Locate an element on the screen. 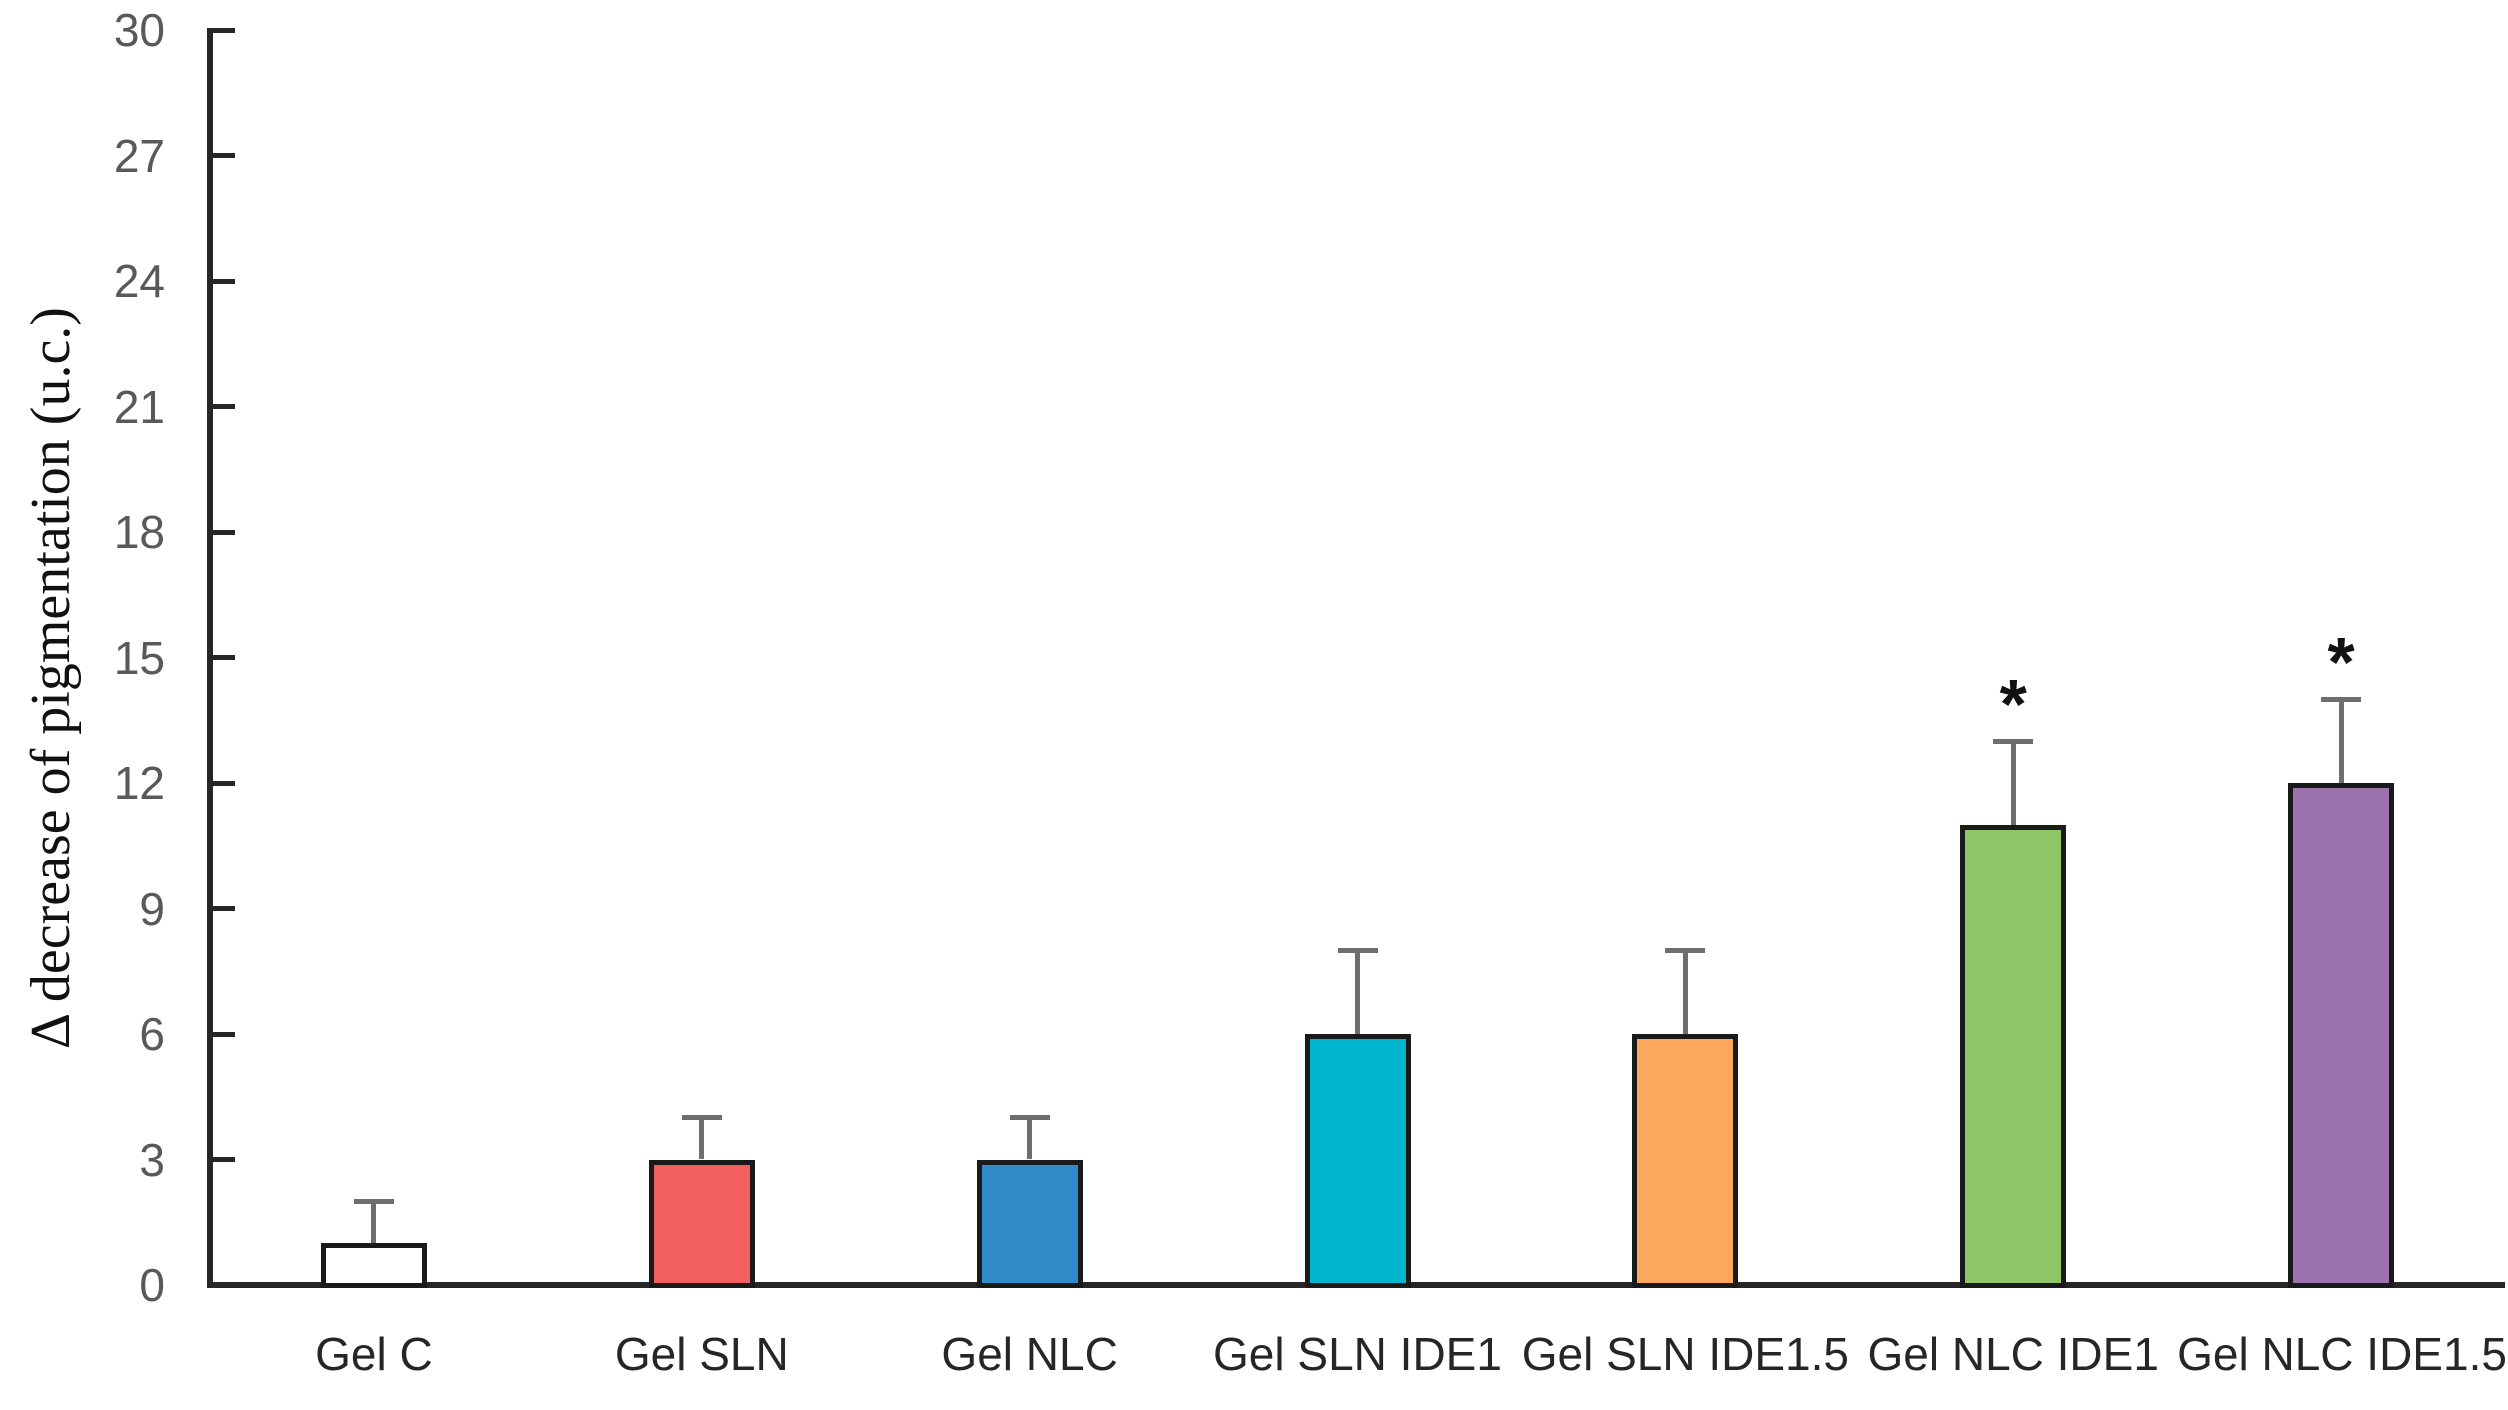 The image size is (2508, 1410). y-tick-label: 15 is located at coordinates (139, 657).